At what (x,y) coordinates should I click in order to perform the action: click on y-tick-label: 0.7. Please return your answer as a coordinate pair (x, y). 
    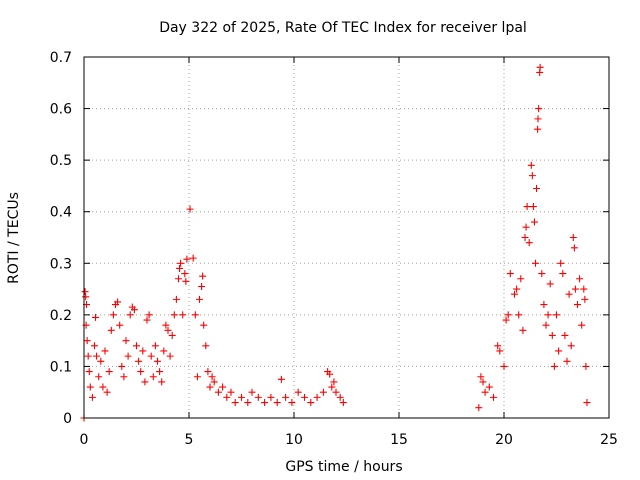
    Looking at the image, I should click on (61, 58).